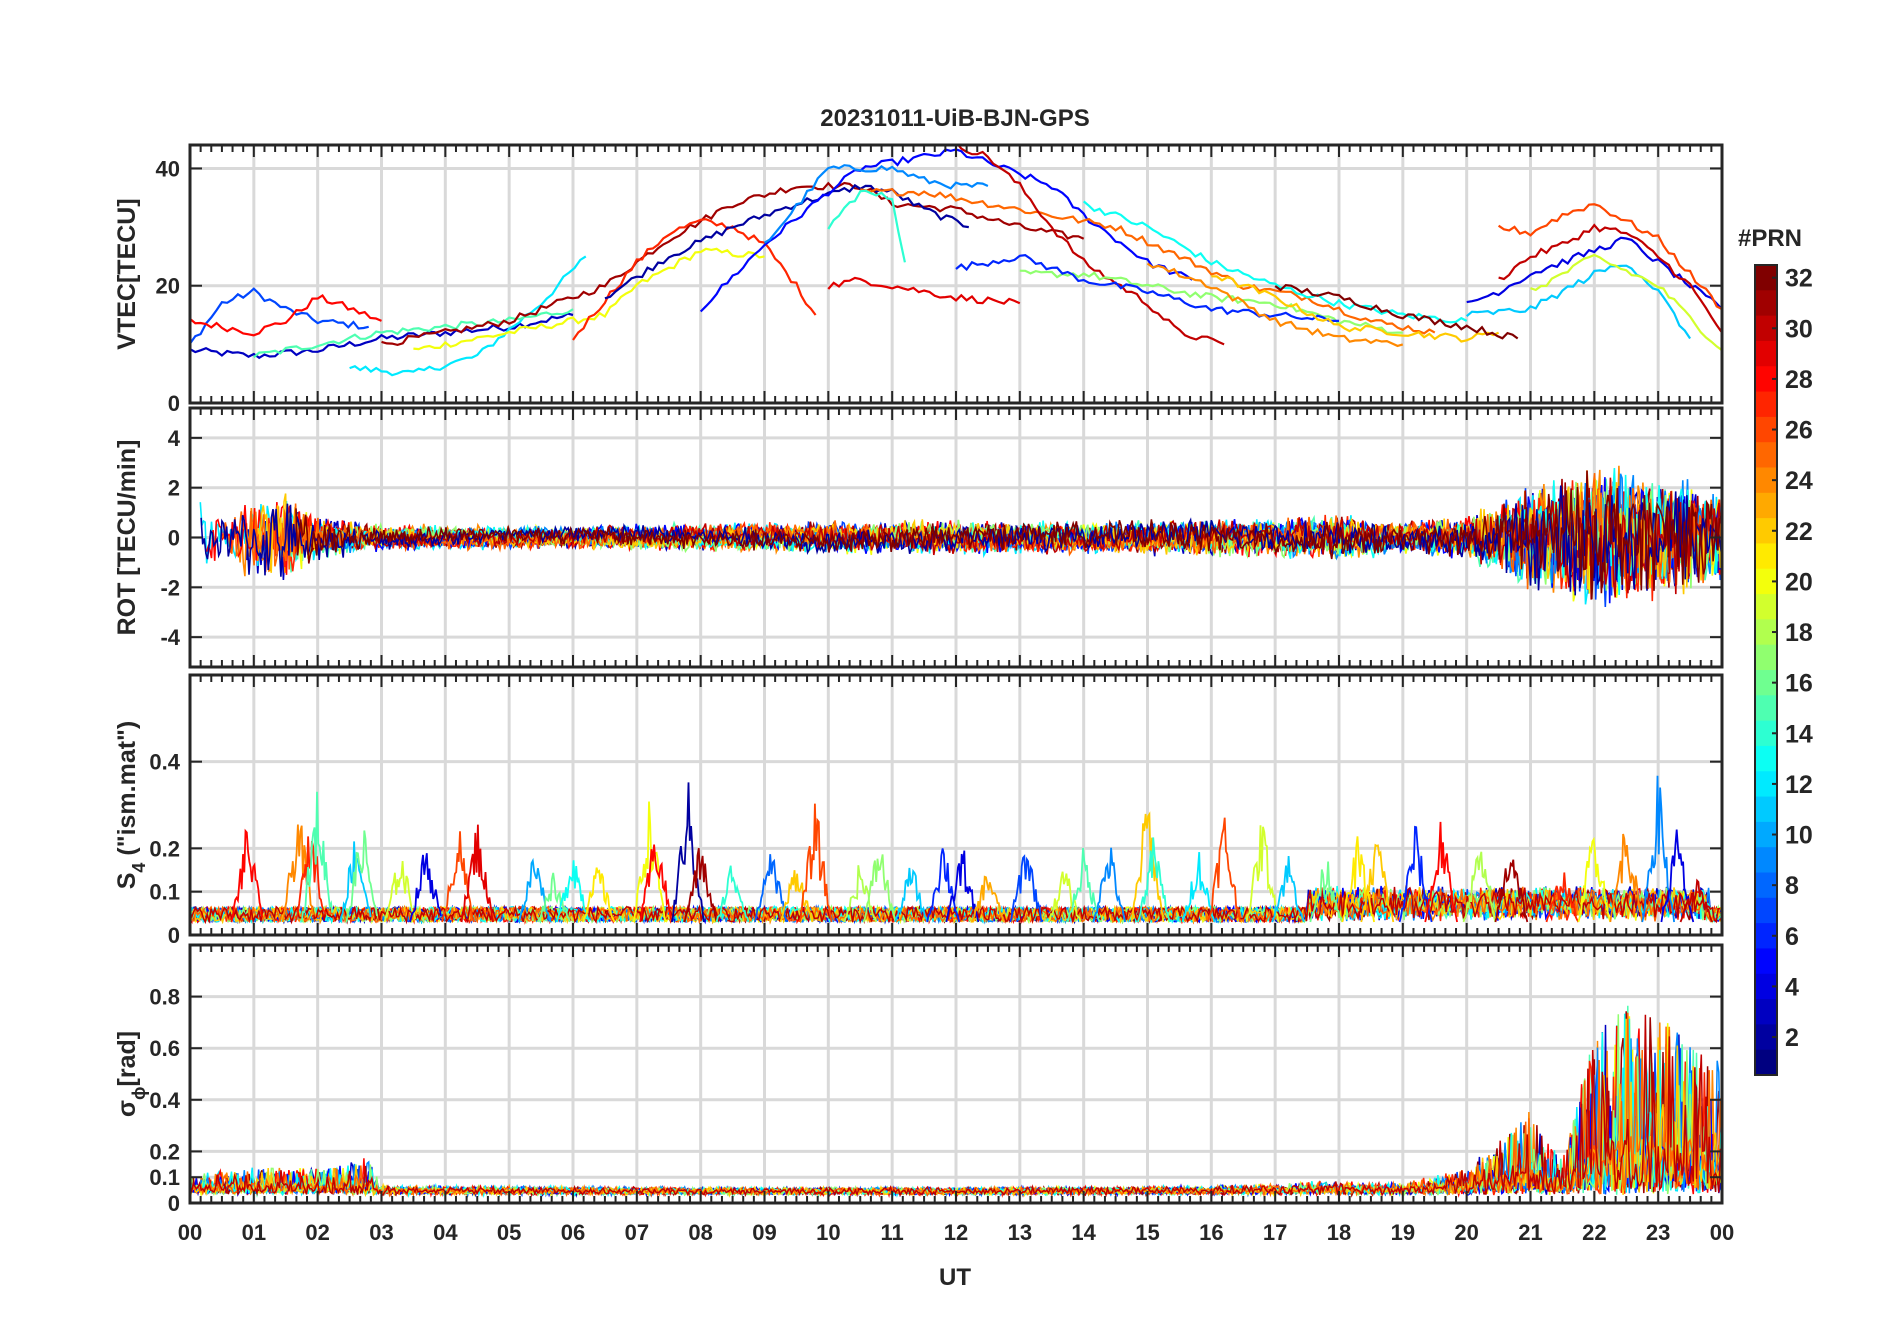 The image size is (1902, 1330). I want to click on x-tick-label: 20, so click(1466, 1232).